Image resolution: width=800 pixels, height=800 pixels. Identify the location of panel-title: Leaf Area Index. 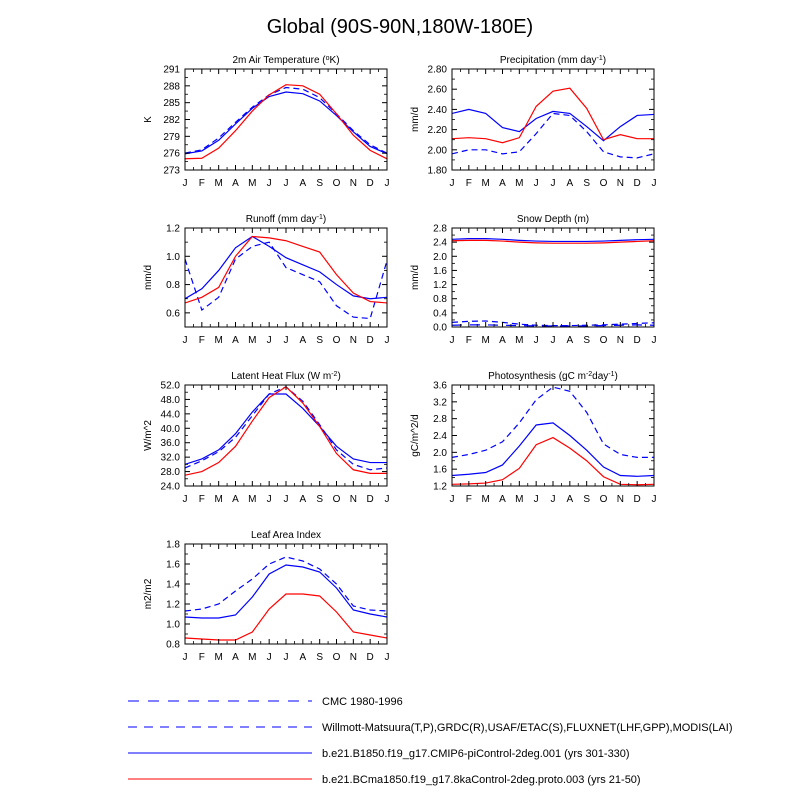
(286, 535).